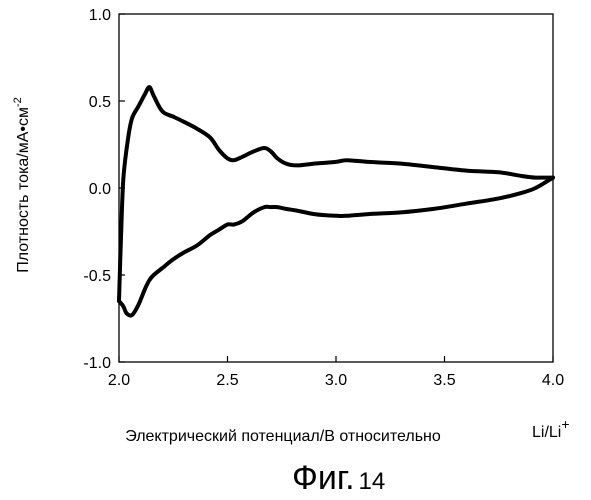  I want to click on x-tick-label: 3.0, so click(336, 380).